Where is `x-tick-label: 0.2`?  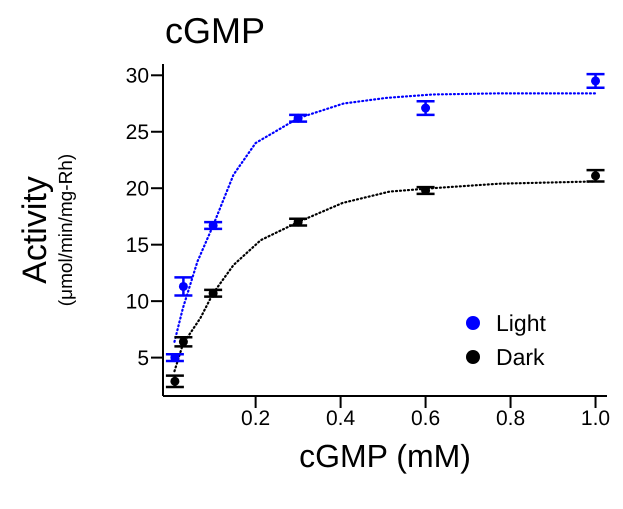 x-tick-label: 0.2 is located at coordinates (255, 418).